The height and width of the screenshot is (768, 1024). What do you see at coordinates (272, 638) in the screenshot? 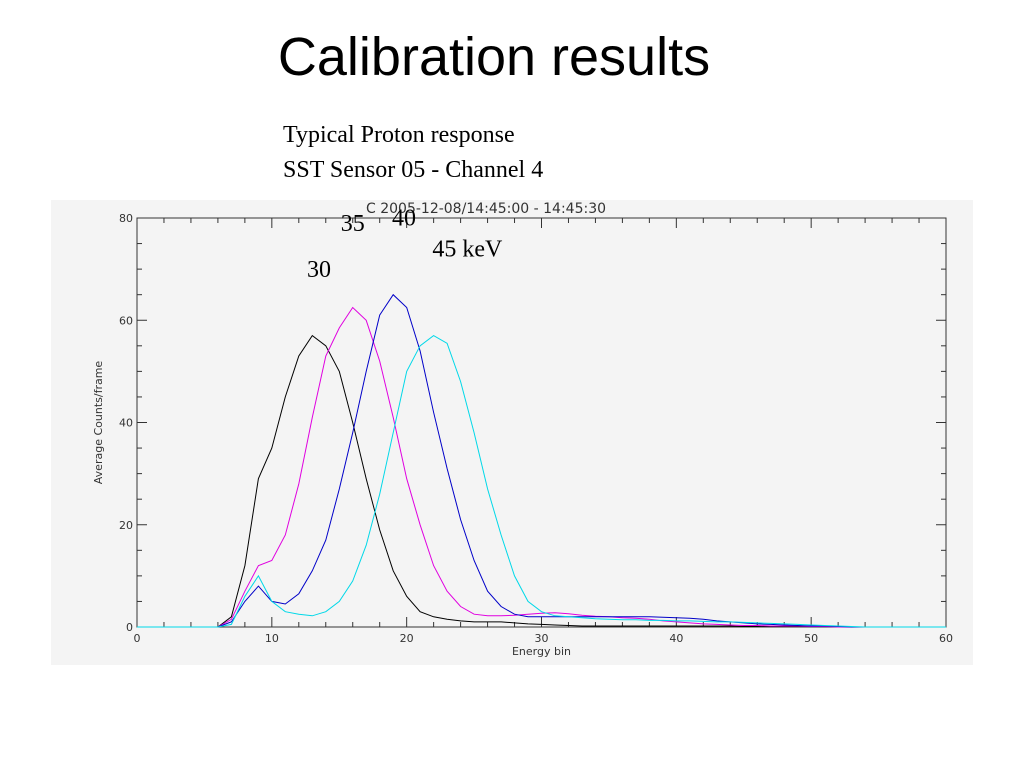
I see `x-tick-label: 10` at bounding box center [272, 638].